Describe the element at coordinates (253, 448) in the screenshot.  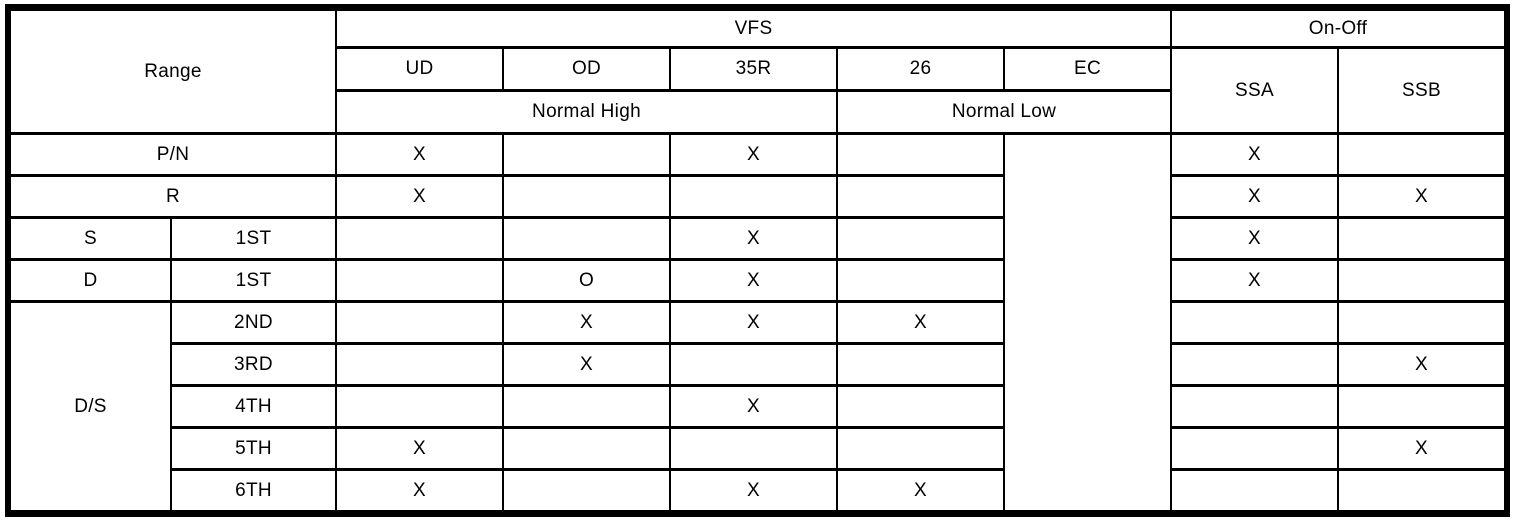
I see `gear-cell-5th: 5TH` at that location.